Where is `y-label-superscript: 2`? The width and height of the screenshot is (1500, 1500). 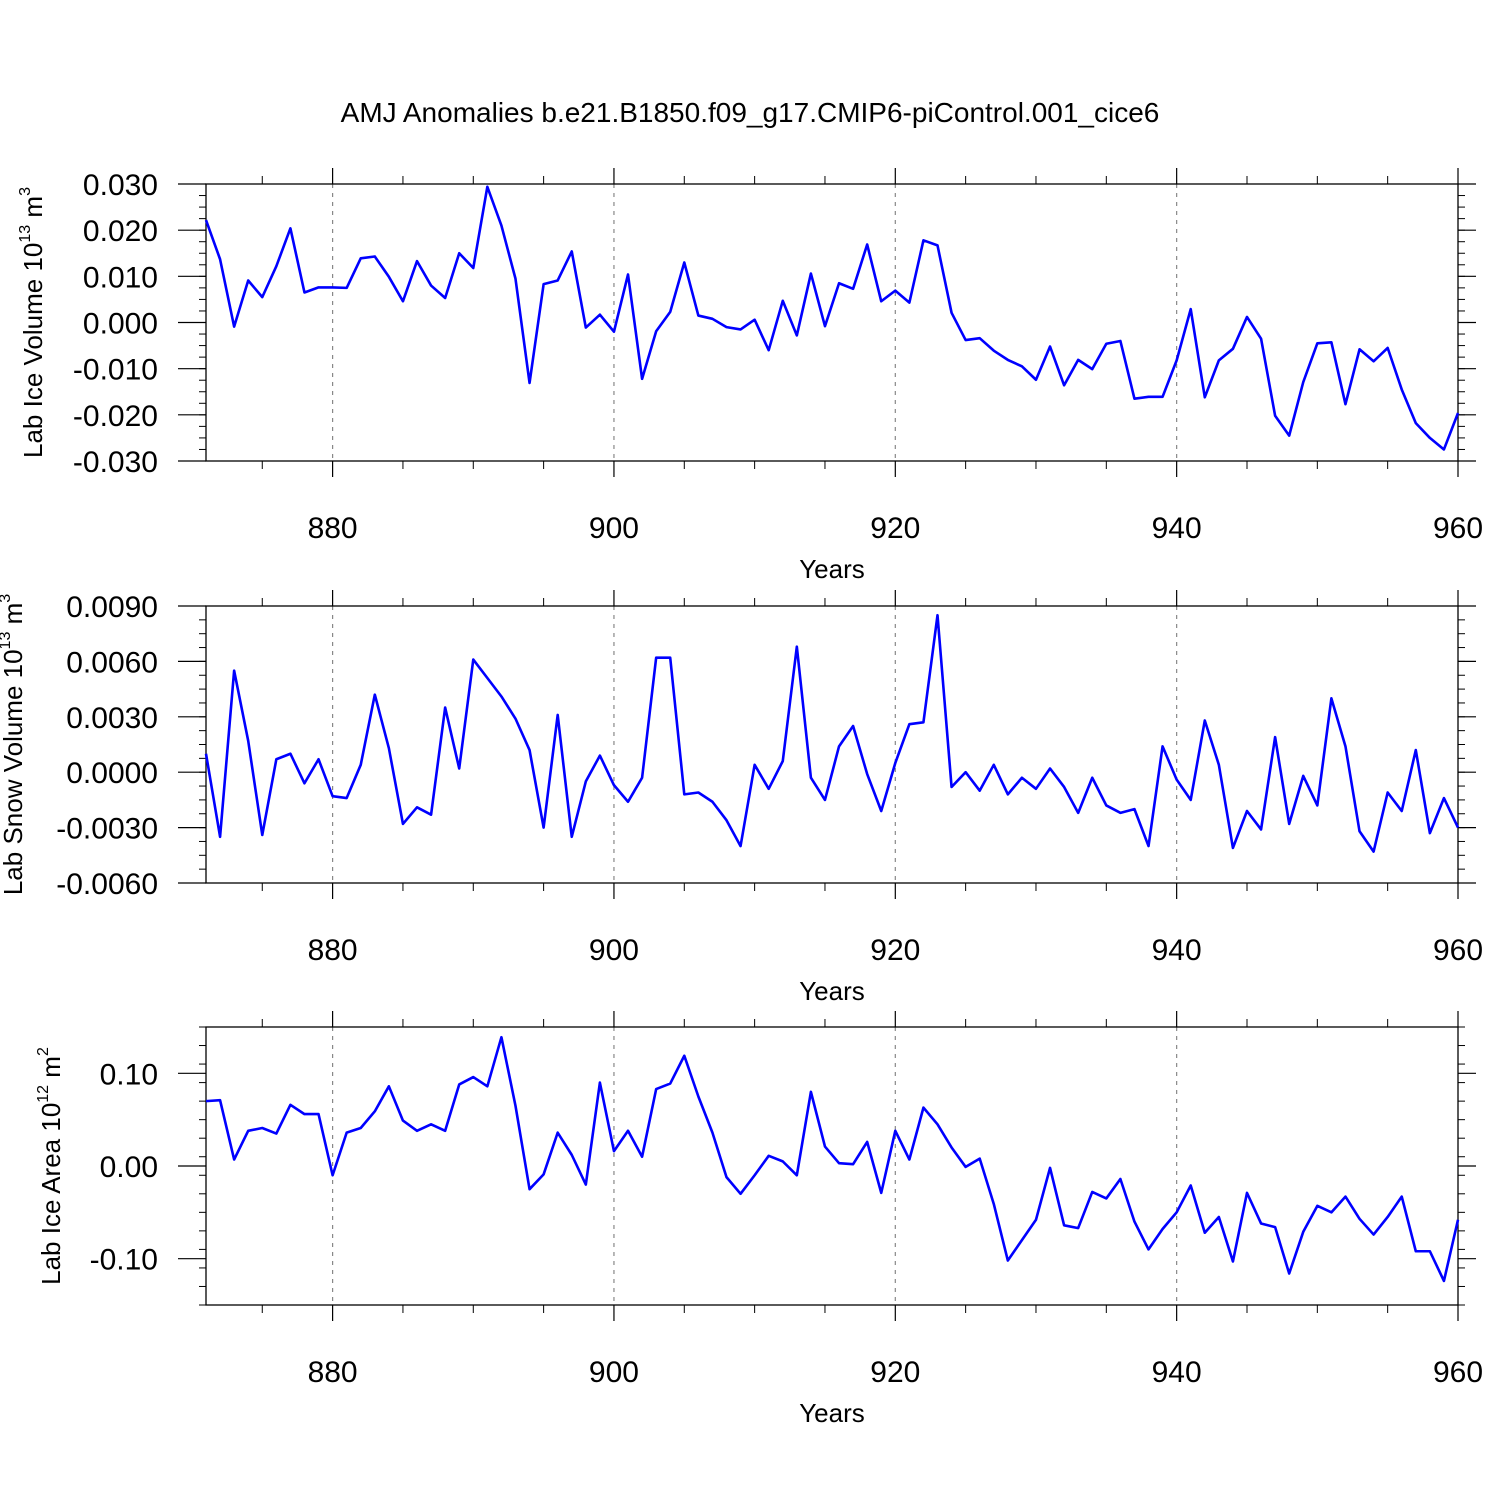 y-label-superscript: 2 is located at coordinates (43, 1051).